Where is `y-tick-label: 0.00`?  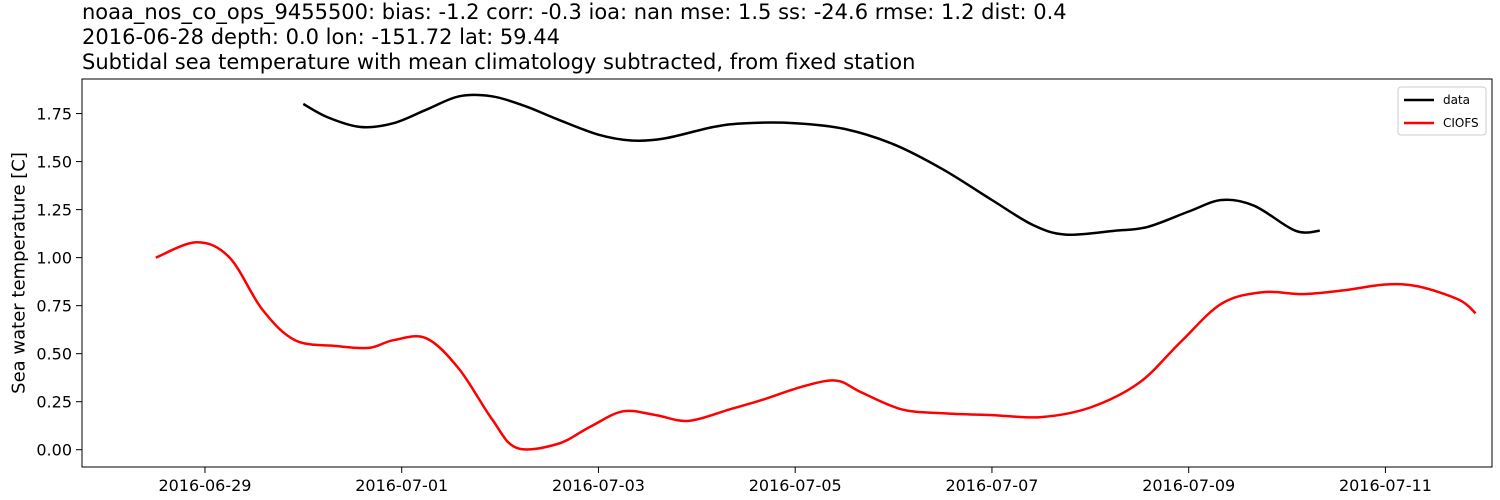 y-tick-label: 0.00 is located at coordinates (54, 450).